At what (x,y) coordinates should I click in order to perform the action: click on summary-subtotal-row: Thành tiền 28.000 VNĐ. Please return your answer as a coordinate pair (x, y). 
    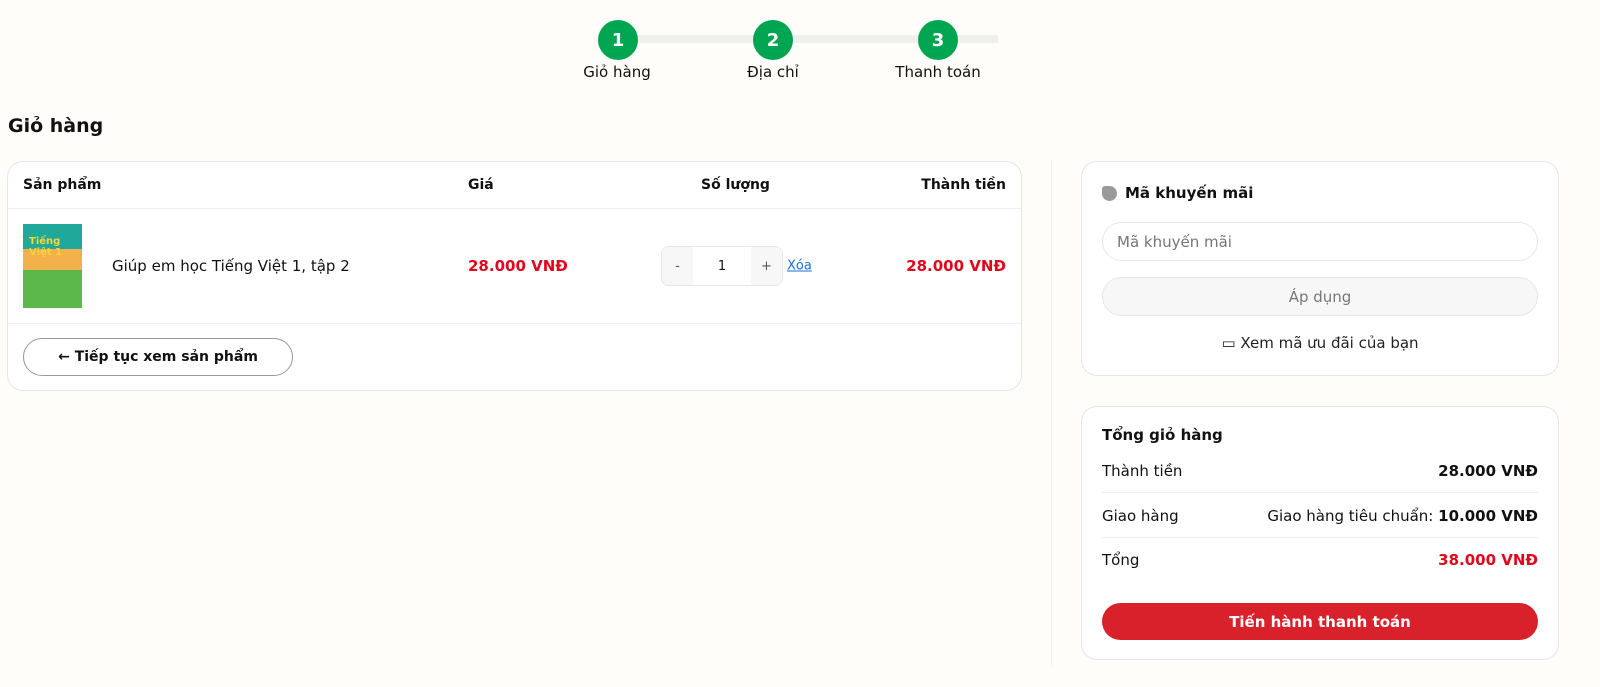
    Looking at the image, I should click on (1320, 471).